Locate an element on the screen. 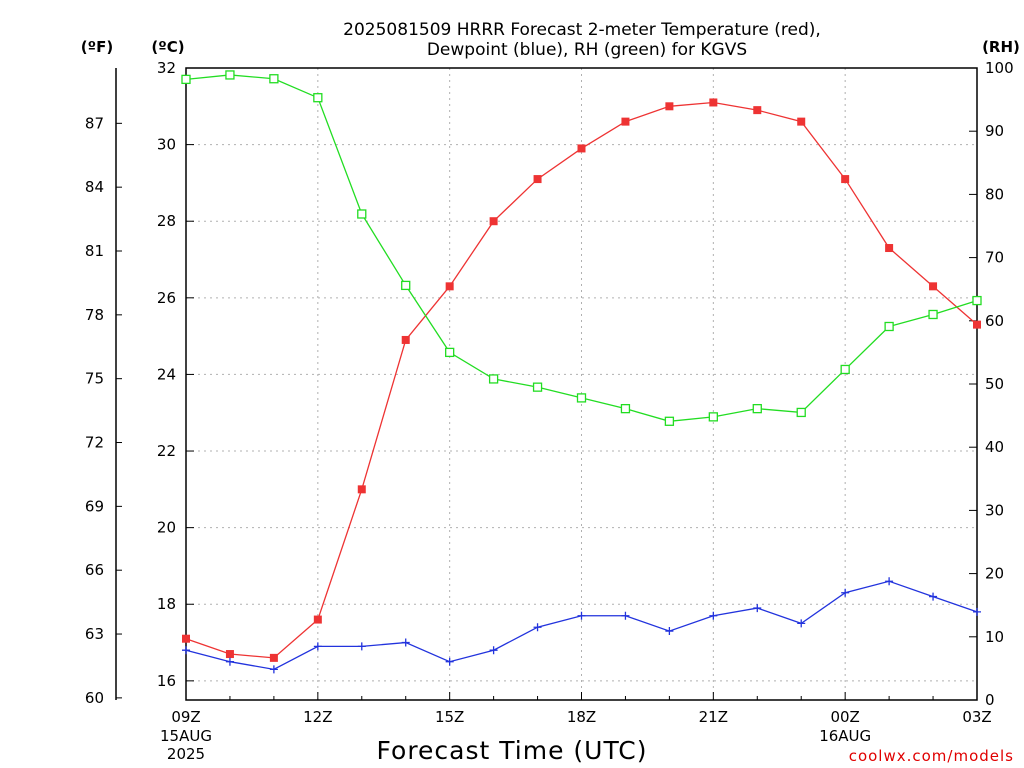 The image size is (1024, 768). chart-title-line-2: Dewpoint (blue), RH (green) for KGVS is located at coordinates (587, 50).